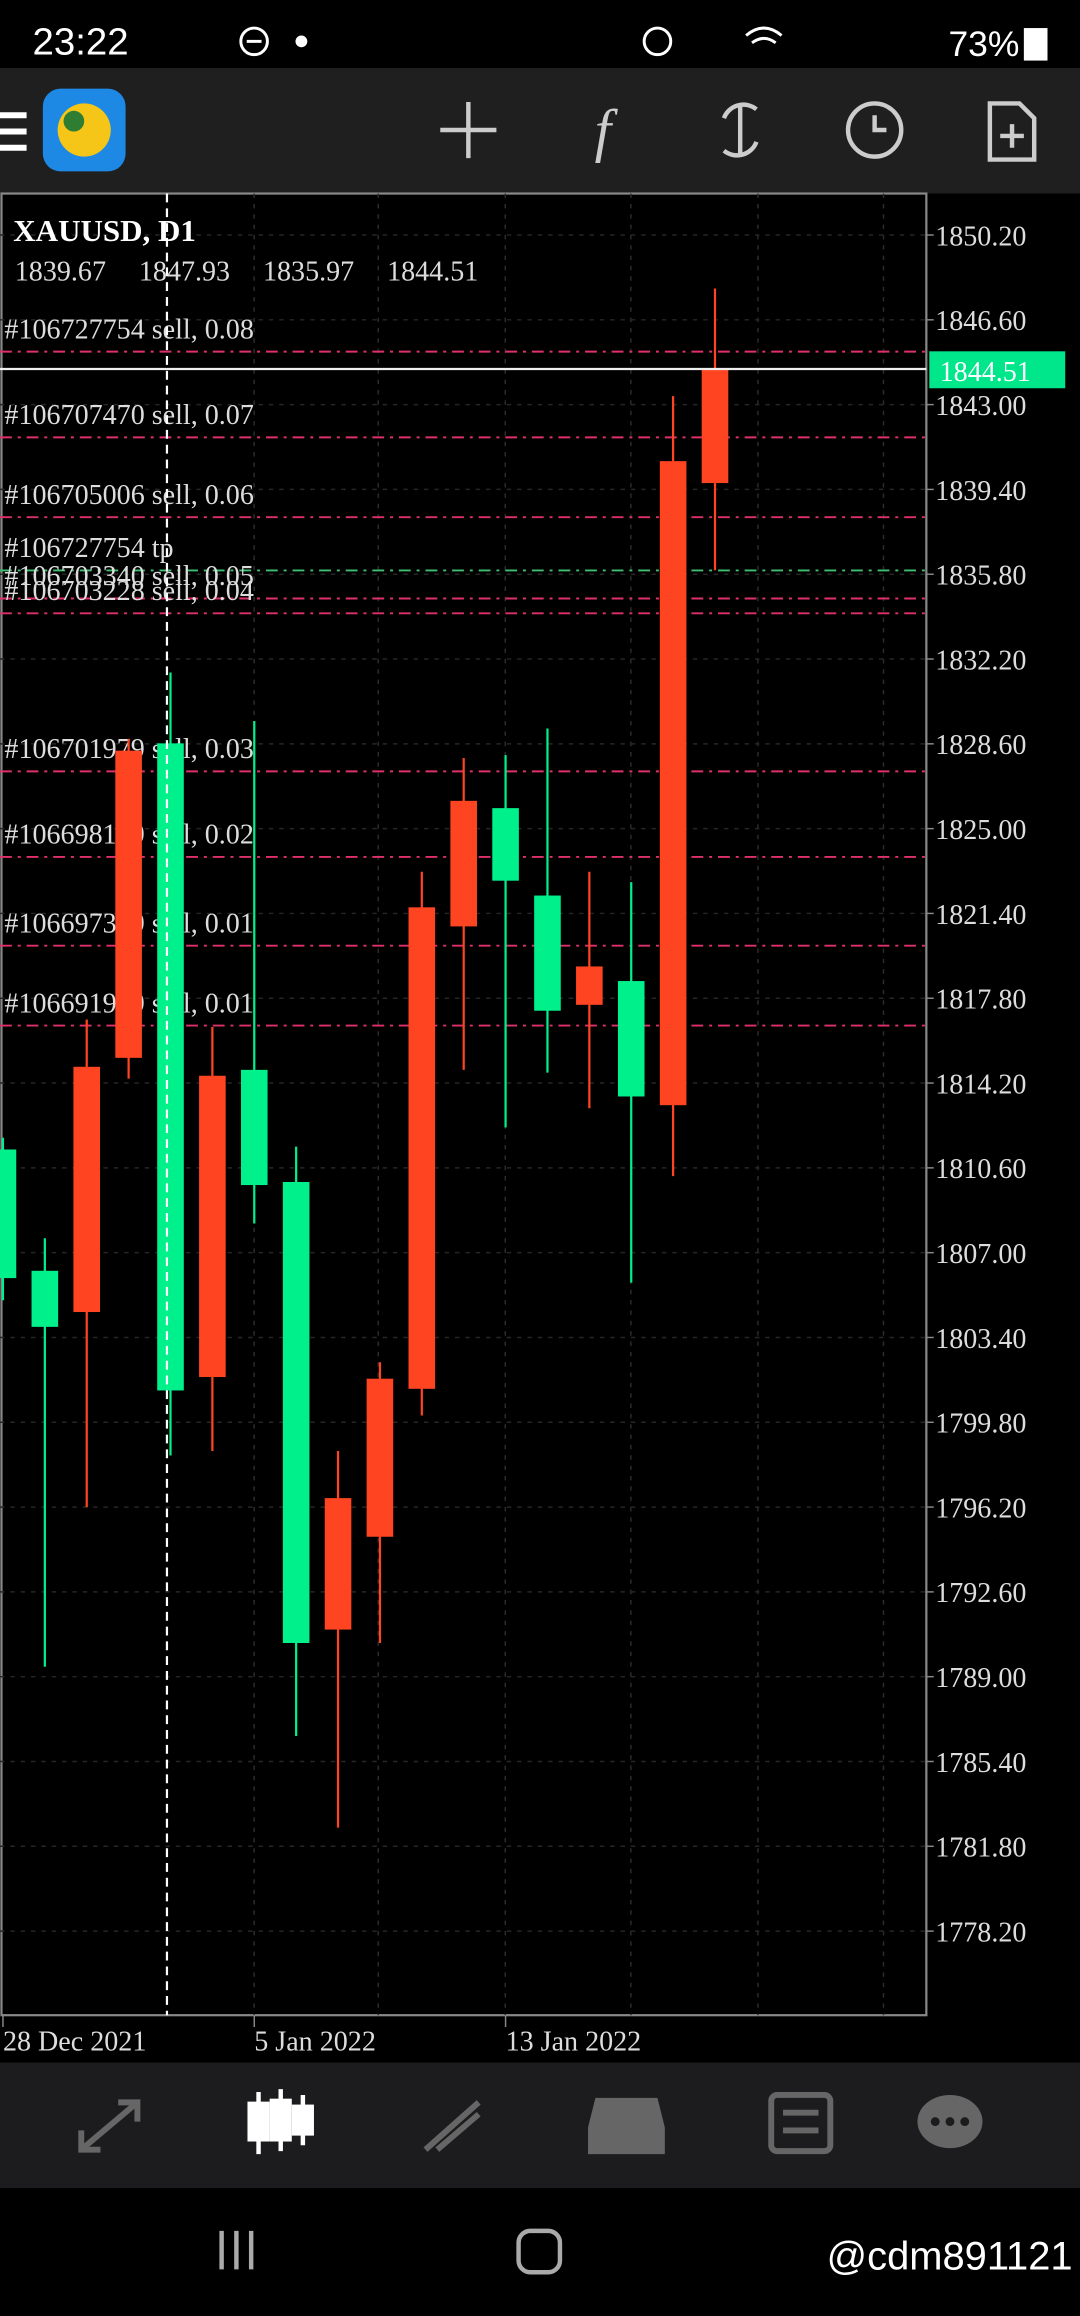 Image resolution: width=1080 pixels, height=2316 pixels. Describe the element at coordinates (980, 1848) in the screenshot. I see `y-tick-label: 1781.80` at that location.